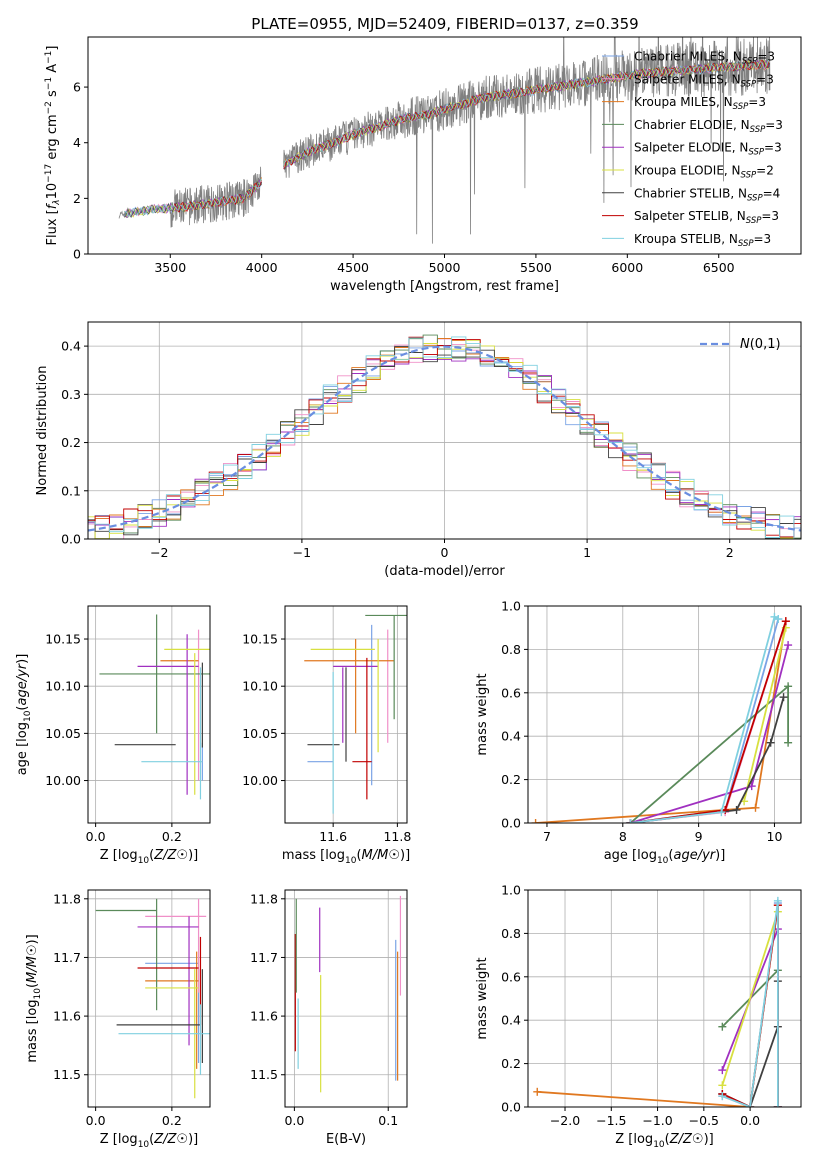  What do you see at coordinates (159, 552) in the screenshot?
I see `x-tick-label: −2` at bounding box center [159, 552].